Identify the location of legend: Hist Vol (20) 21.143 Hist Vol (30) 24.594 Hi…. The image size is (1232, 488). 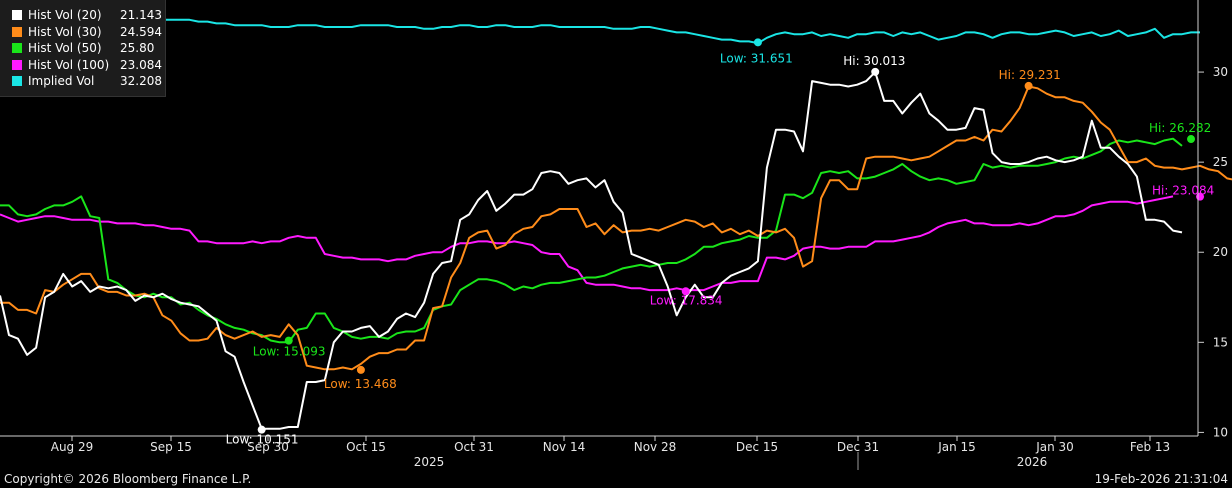
(83, 48).